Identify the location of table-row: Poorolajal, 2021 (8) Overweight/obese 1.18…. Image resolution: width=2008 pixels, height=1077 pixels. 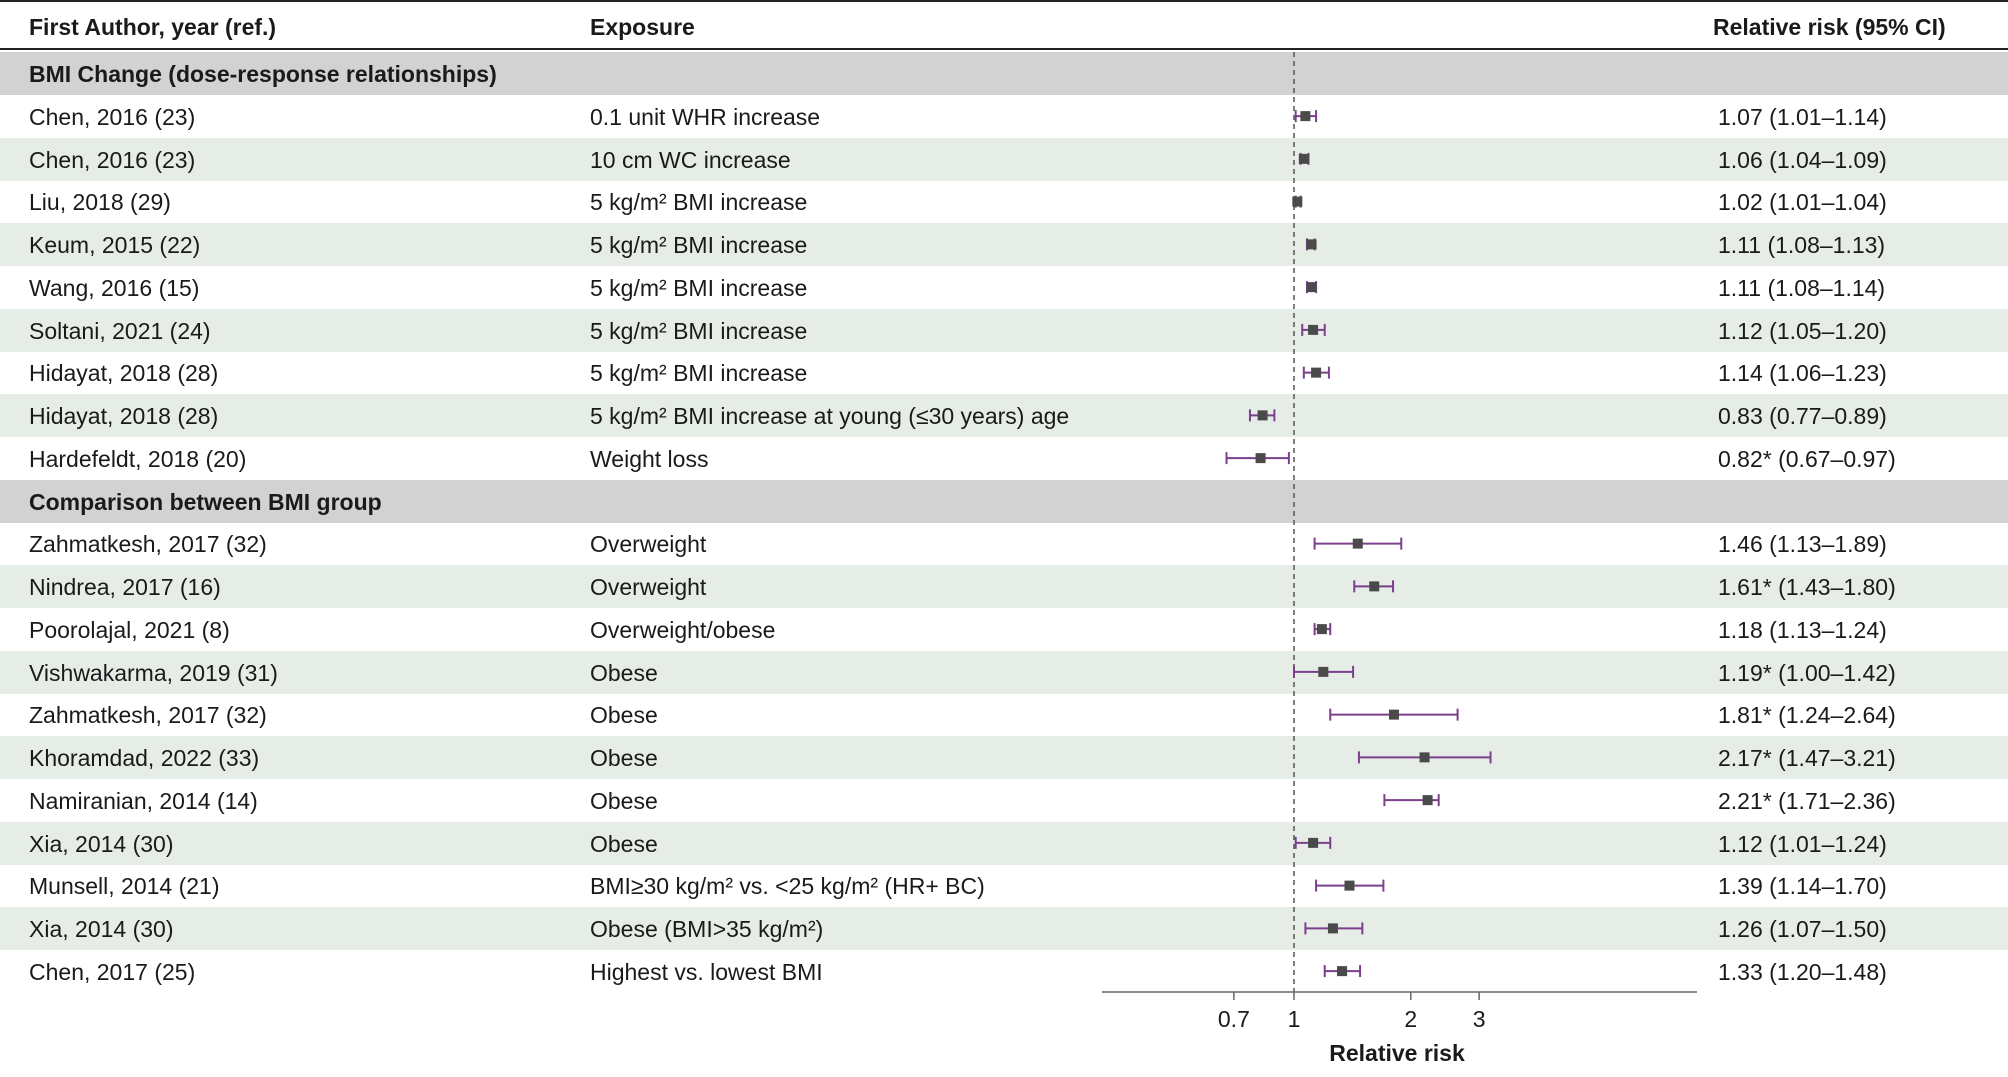
(1004, 629).